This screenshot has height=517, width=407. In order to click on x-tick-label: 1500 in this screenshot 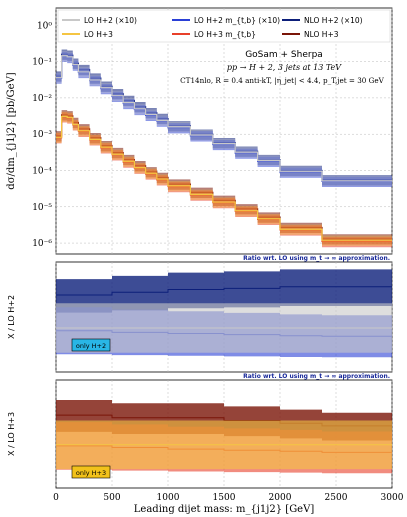, I will do `click(224, 498)`.